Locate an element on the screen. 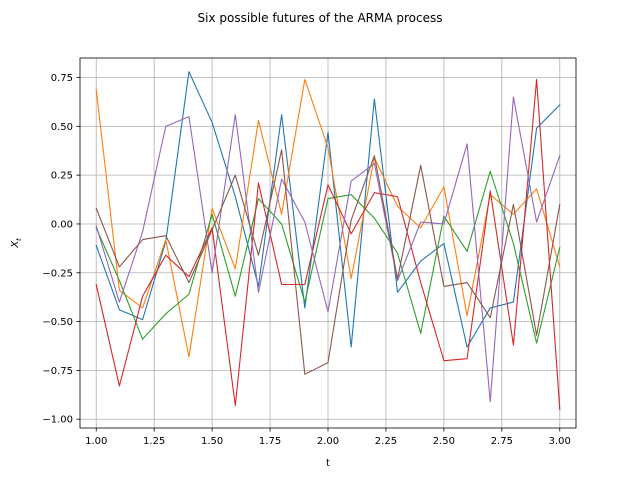 The height and width of the screenshot is (480, 640). x-axis: 1.00 1.25 1.50 1.75 2.00 2.25 2.50 2.75 3.00 is located at coordinates (328, 437).